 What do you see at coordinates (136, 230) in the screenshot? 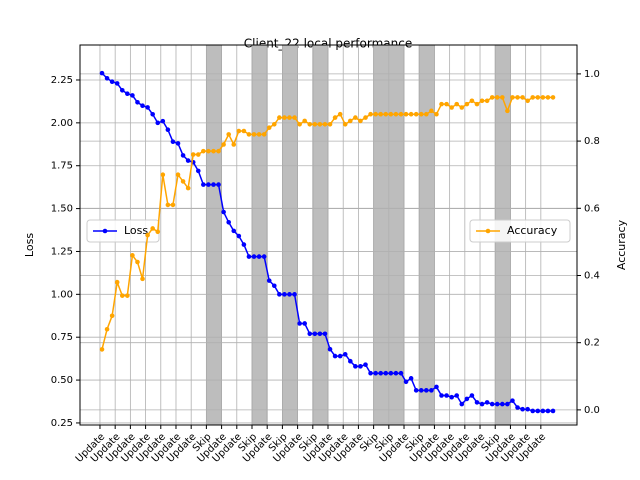
I see `legend-label: Loss` at bounding box center [136, 230].